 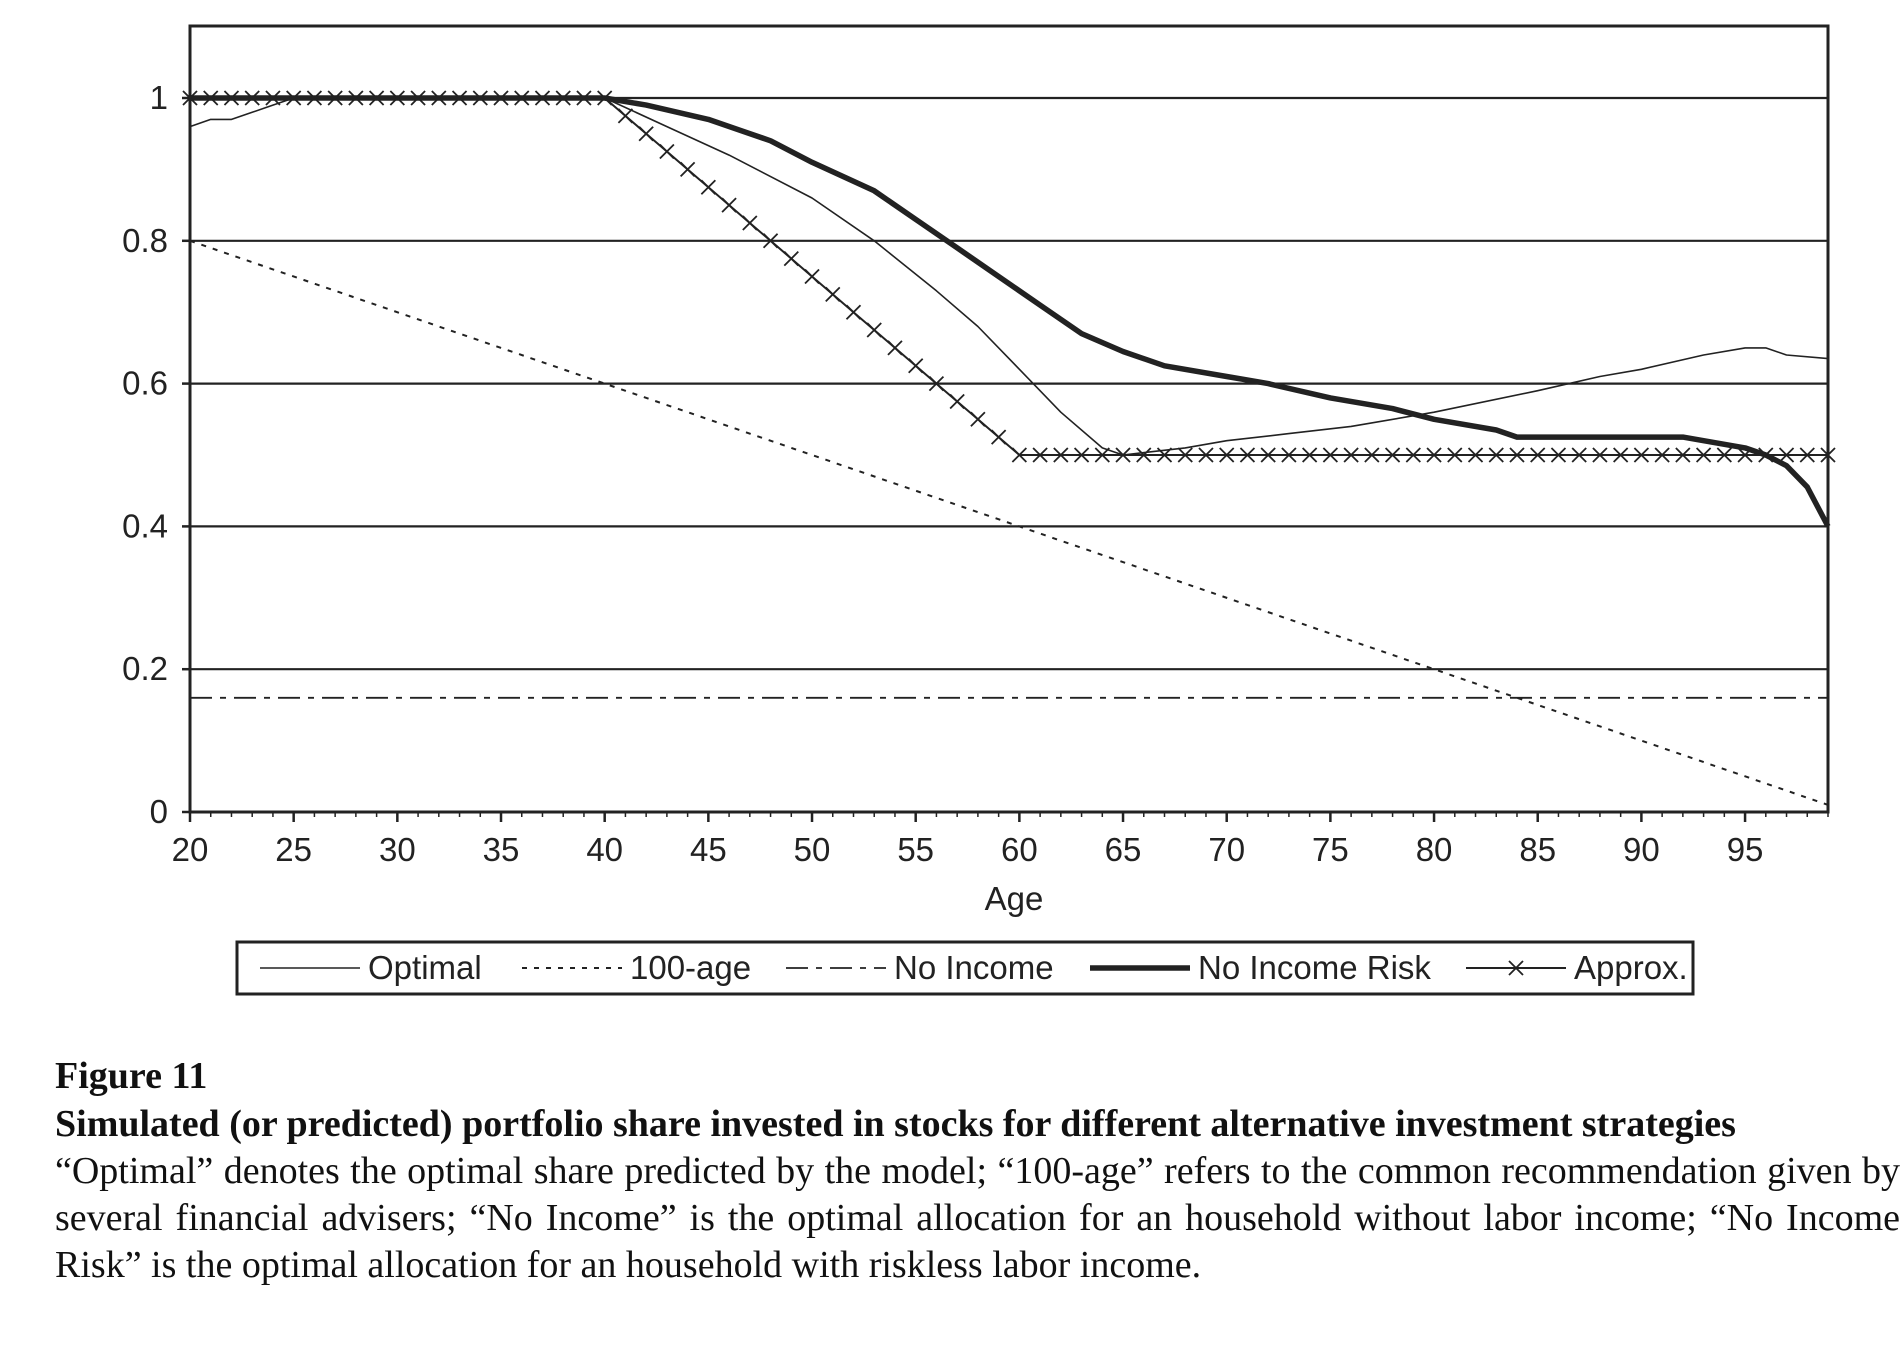 I want to click on legend-label: 100-age, so click(x=690, y=967).